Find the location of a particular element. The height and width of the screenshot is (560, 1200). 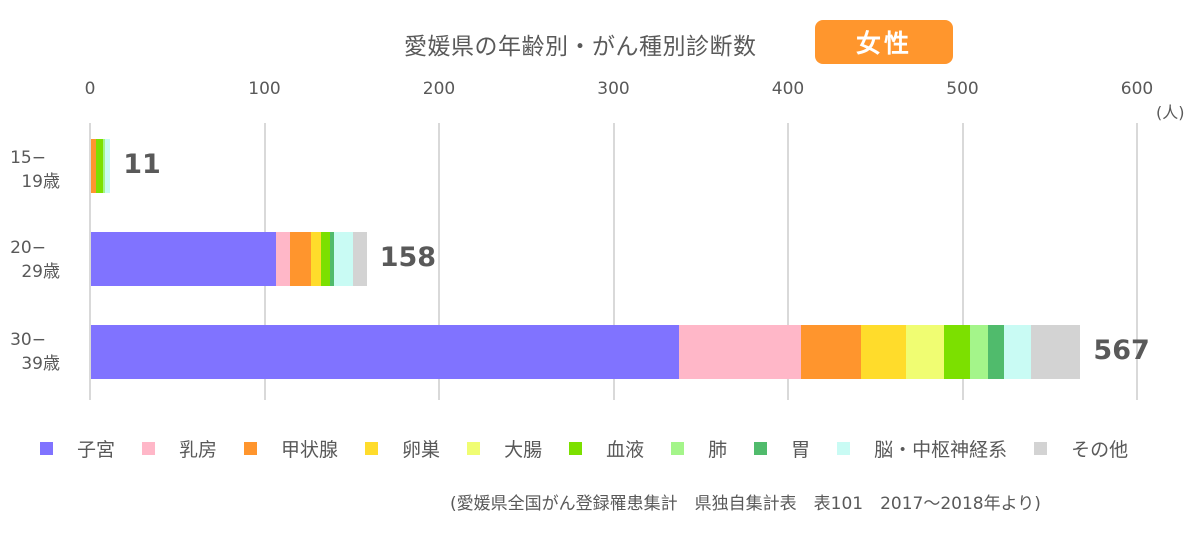

legend-item: 子宮 is located at coordinates (77, 448).